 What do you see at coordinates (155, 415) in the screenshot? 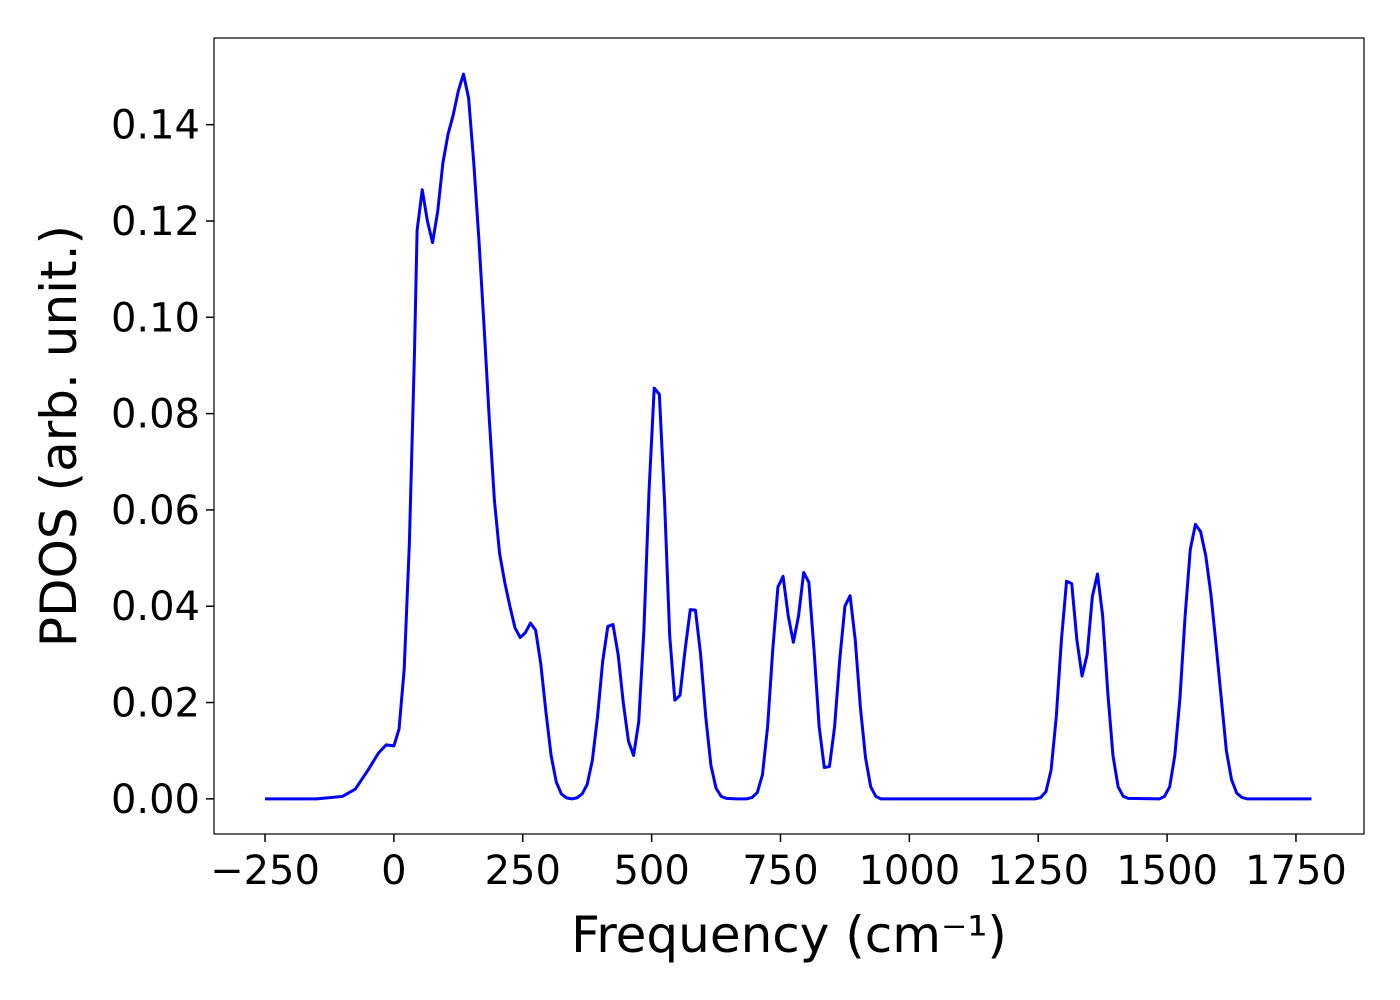
I see `y-tick-label: 0.08` at bounding box center [155, 415].